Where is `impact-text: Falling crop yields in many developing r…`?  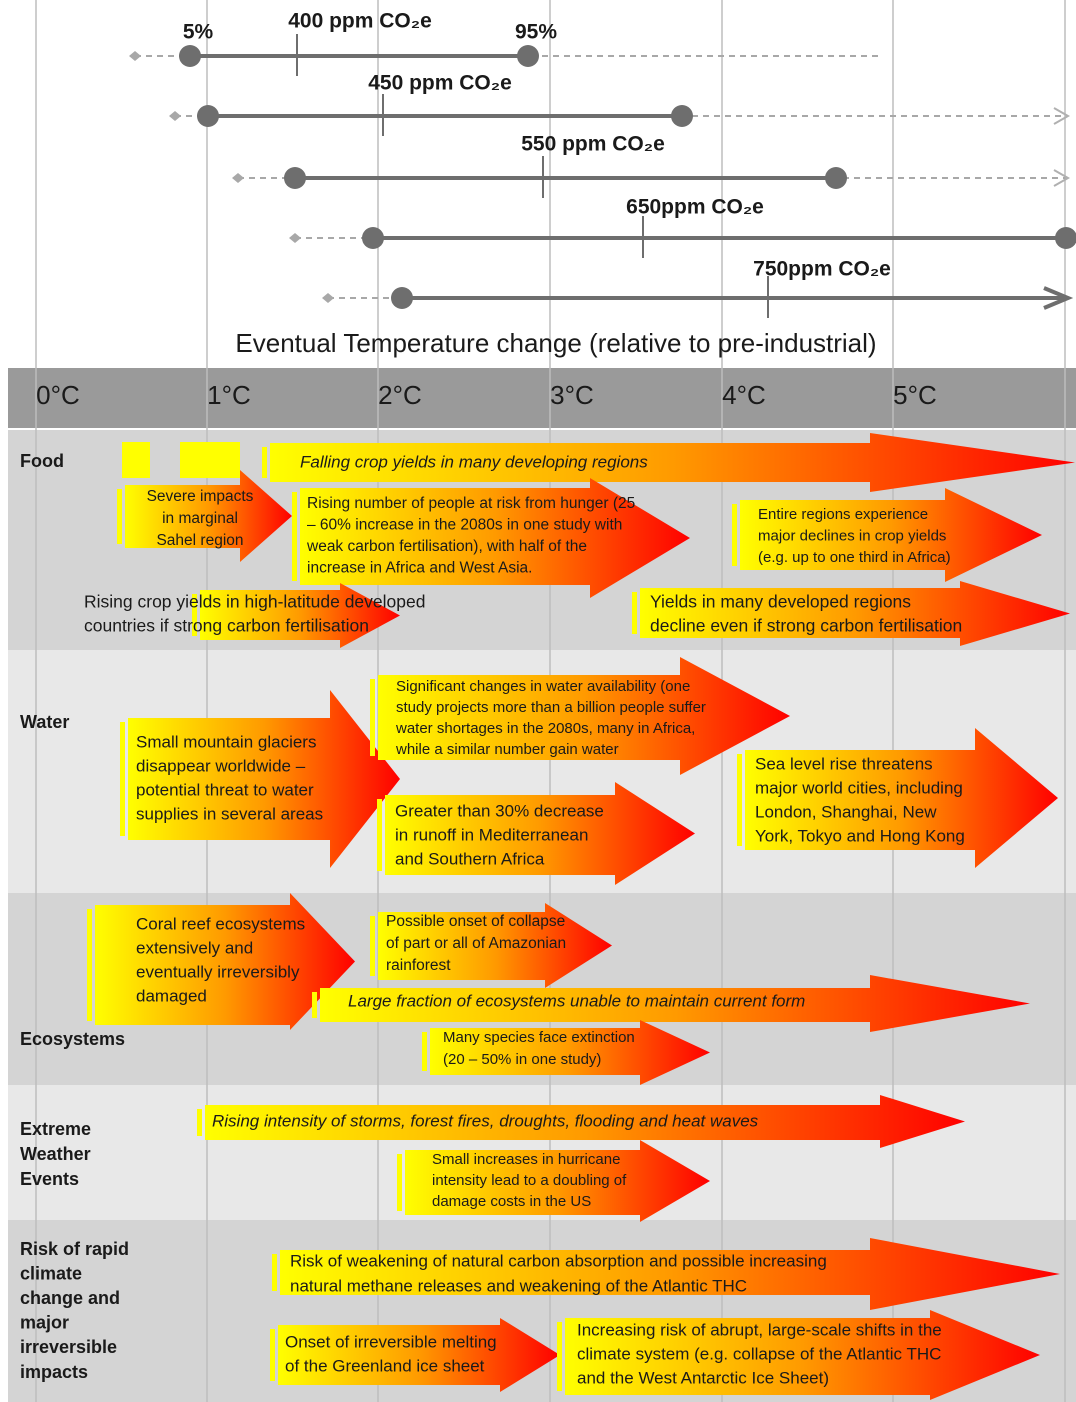
impact-text: Falling crop yields in many developing r… is located at coordinates (474, 461).